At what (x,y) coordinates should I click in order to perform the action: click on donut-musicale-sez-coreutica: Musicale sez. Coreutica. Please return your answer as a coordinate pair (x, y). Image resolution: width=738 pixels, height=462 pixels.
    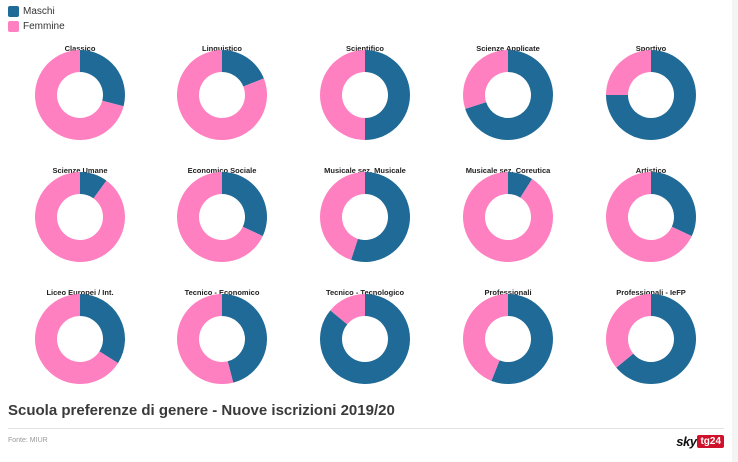
    Looking at the image, I should click on (508, 214).